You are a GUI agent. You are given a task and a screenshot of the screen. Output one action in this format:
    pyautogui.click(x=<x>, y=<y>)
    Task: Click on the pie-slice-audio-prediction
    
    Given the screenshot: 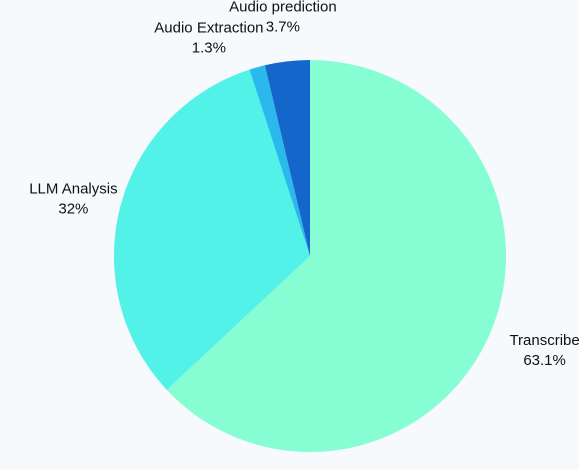 What is the action you would take?
    pyautogui.click(x=287, y=158)
    